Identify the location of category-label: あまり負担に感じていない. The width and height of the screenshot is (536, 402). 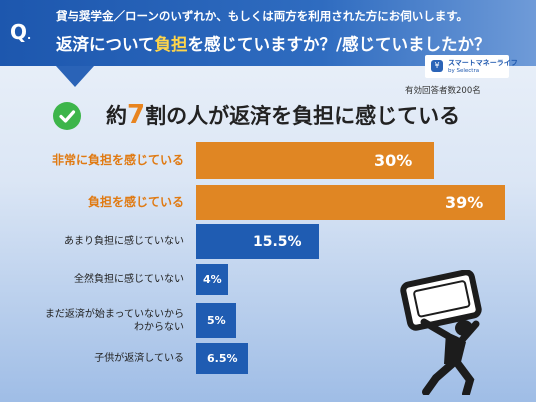
(124, 241).